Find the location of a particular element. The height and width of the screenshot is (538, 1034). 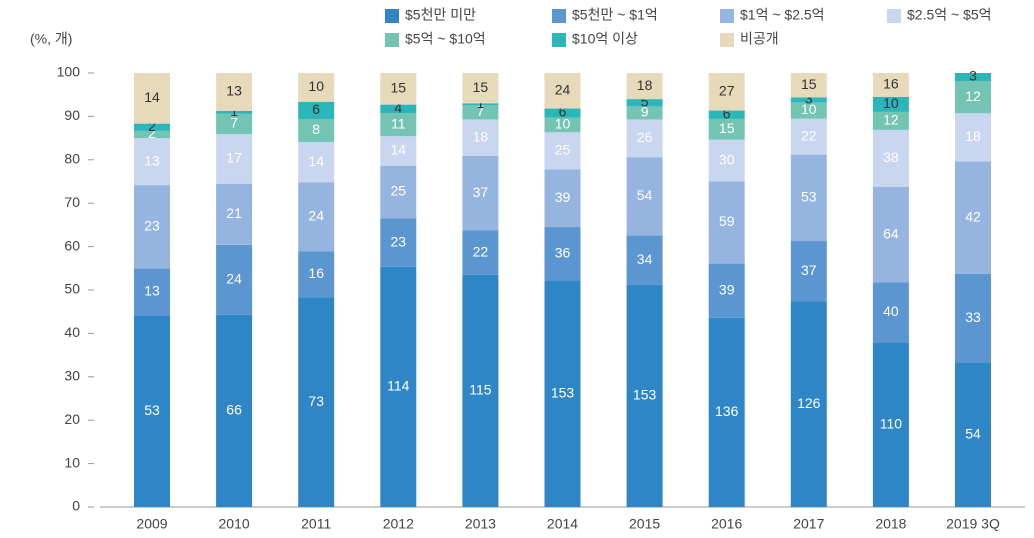

data-label: 64 is located at coordinates (891, 233).